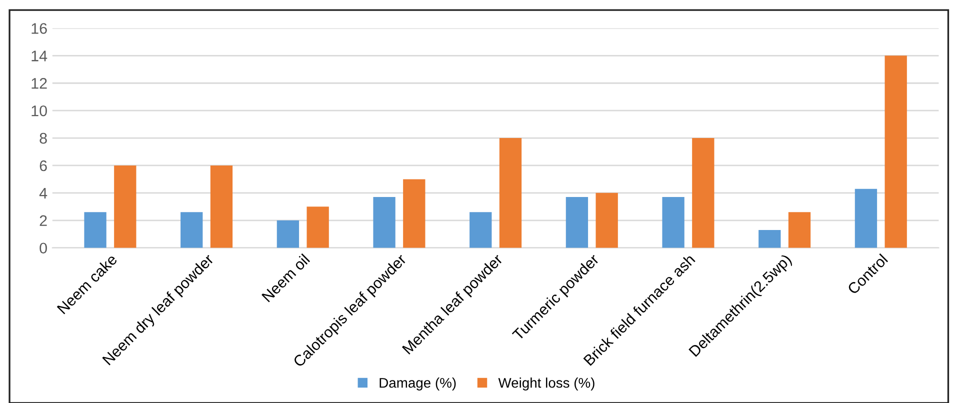  What do you see at coordinates (418, 384) in the screenshot?
I see `legend-label: Damage (%)` at bounding box center [418, 384].